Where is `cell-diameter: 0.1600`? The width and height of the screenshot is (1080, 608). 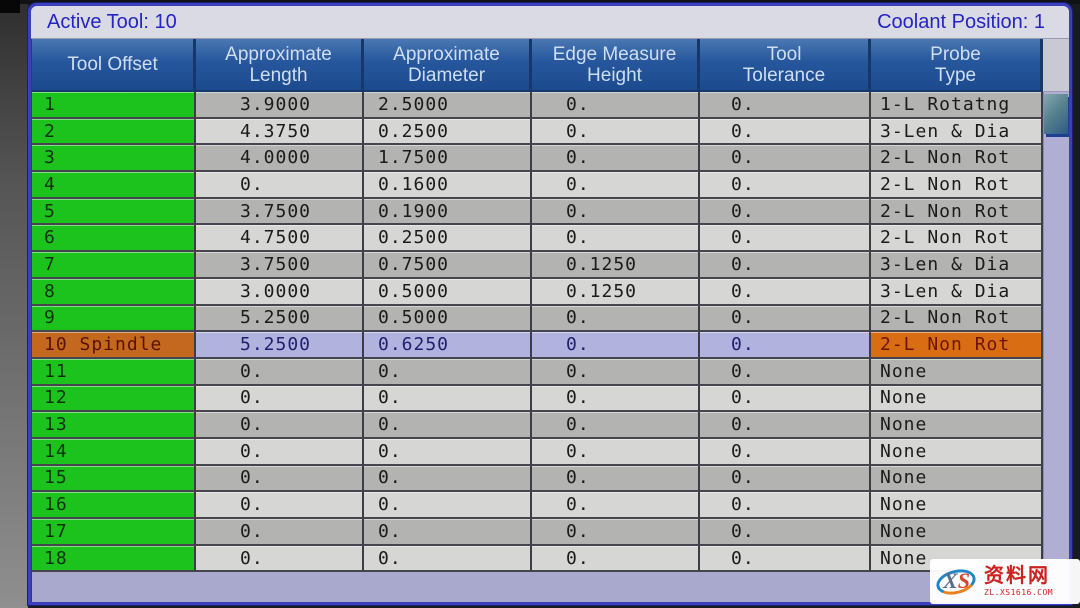 cell-diameter: 0.1600 is located at coordinates (448, 185).